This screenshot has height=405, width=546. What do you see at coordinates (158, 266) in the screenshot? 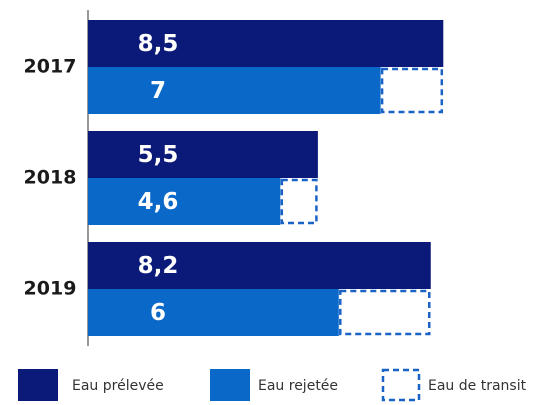
I see `data-label: 8,2` at bounding box center [158, 266].